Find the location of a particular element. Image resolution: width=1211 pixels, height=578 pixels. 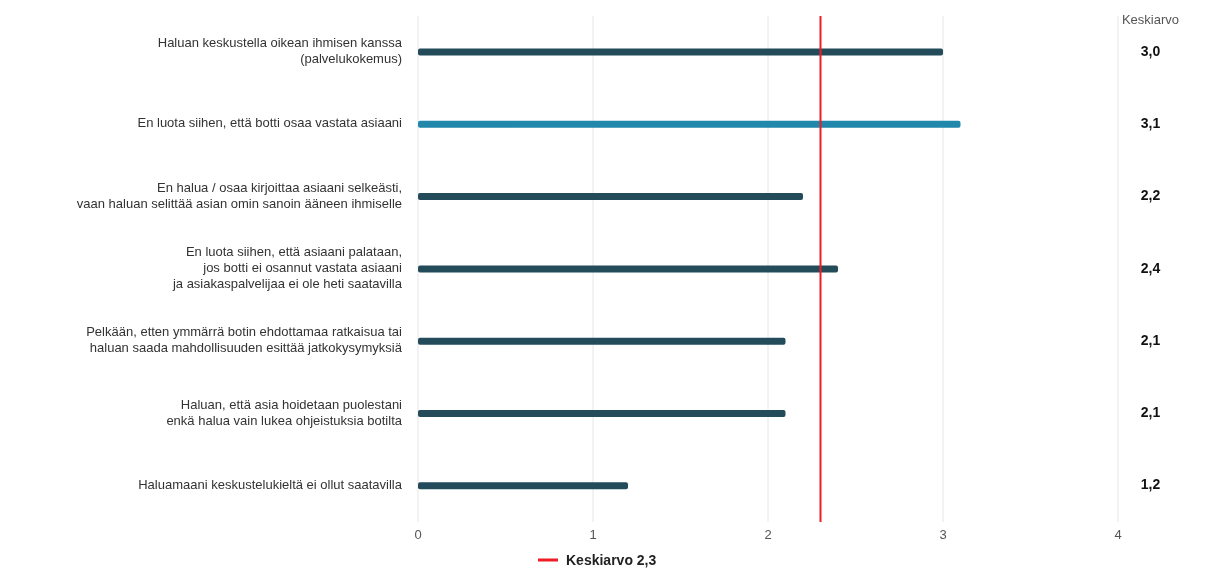

legend-label: Keskiarvo 2,3 is located at coordinates (611, 560).